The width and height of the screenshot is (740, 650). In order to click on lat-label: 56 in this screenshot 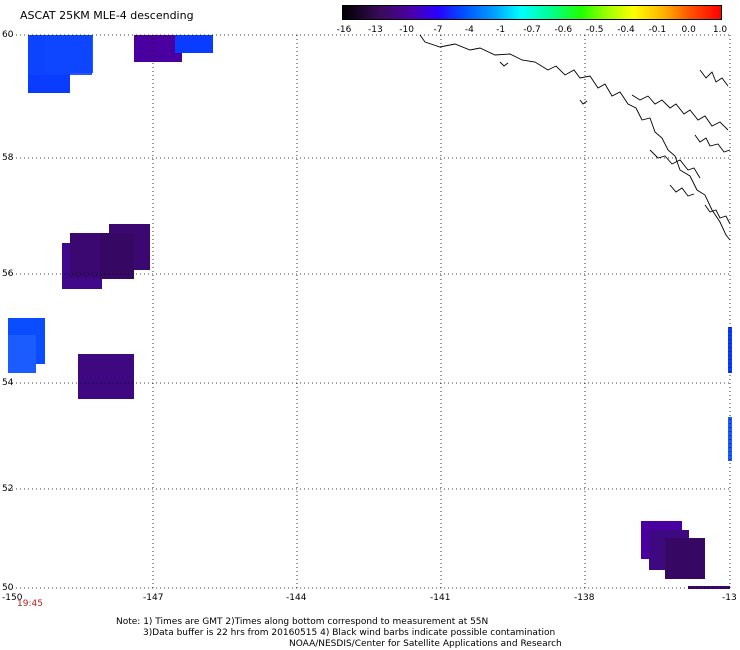, I will do `click(8, 274)`.